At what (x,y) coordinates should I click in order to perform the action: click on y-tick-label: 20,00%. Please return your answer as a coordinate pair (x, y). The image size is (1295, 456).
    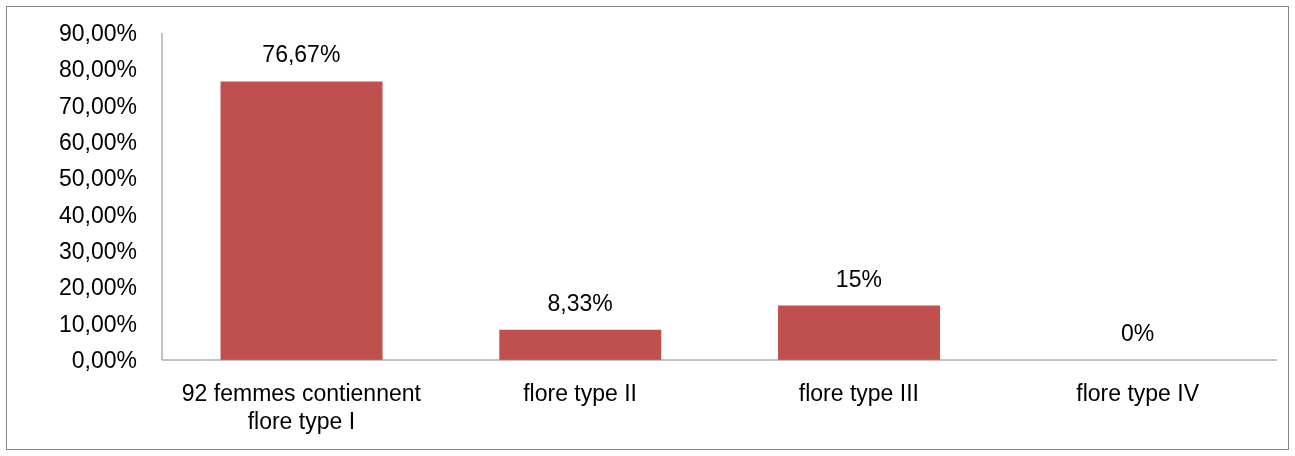
    Looking at the image, I should click on (97, 287).